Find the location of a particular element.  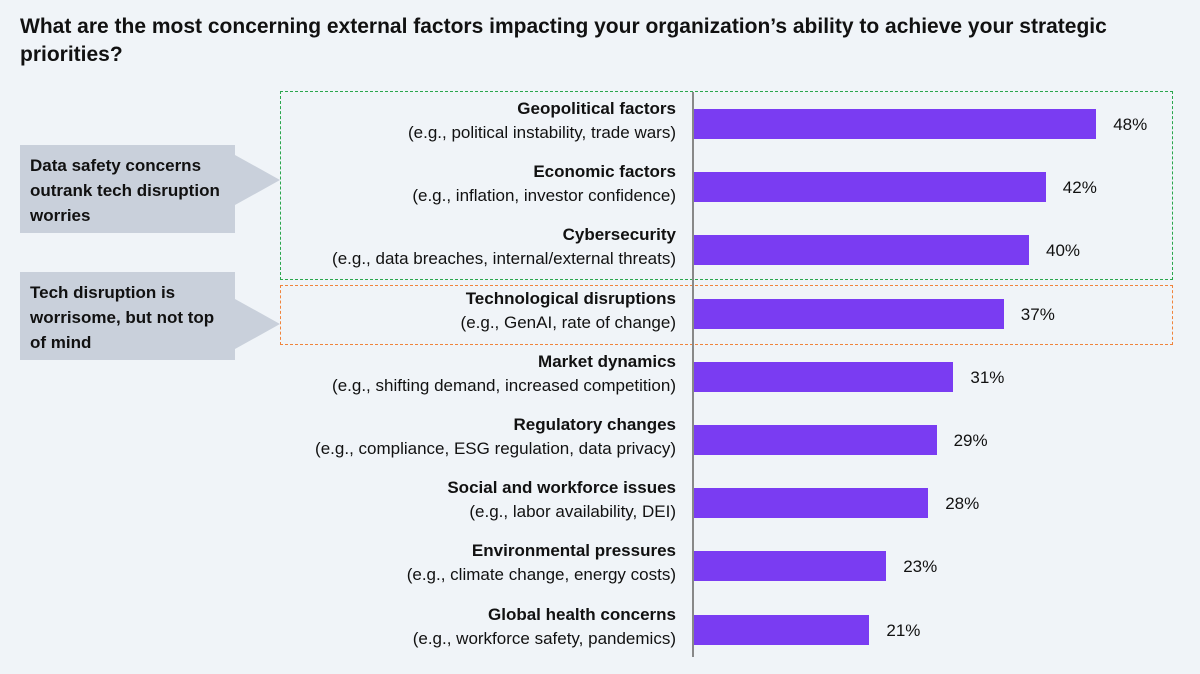

category-name: Technological disruptions is located at coordinates (570, 298).